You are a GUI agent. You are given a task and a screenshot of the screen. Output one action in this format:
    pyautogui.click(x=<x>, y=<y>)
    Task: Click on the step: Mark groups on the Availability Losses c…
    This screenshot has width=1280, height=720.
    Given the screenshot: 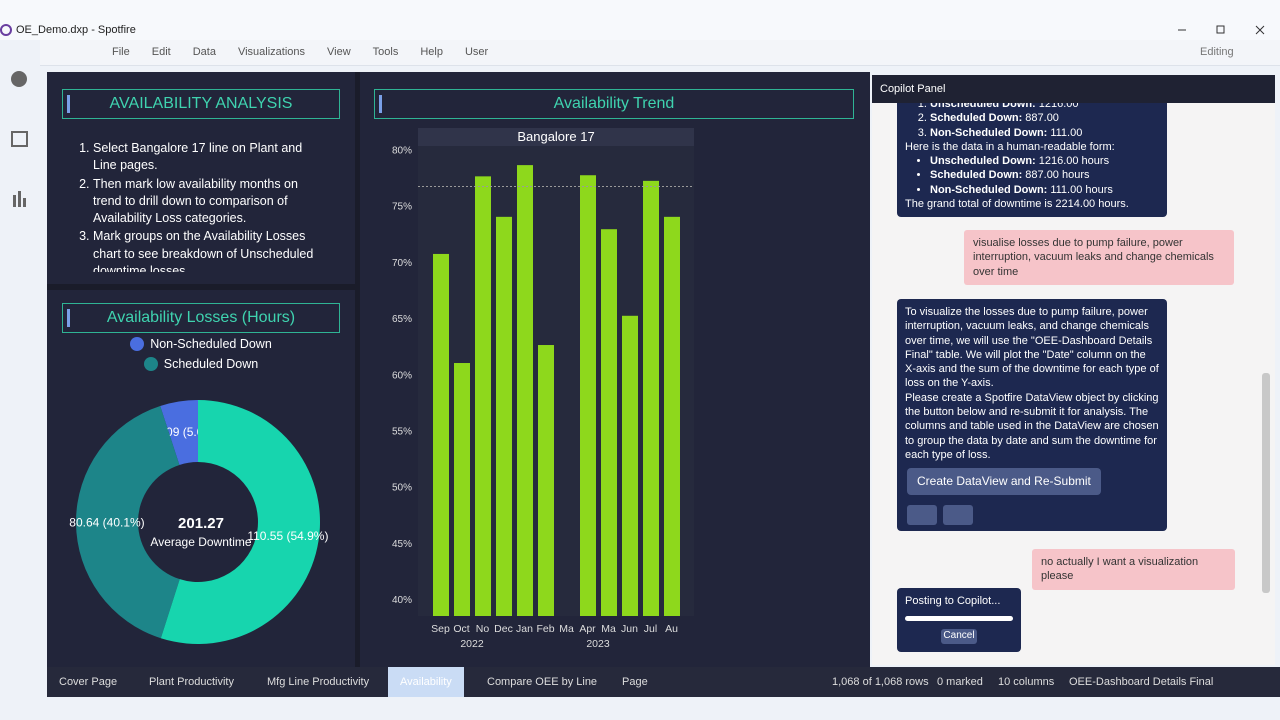 What is the action you would take?
    pyautogui.click(x=209, y=250)
    